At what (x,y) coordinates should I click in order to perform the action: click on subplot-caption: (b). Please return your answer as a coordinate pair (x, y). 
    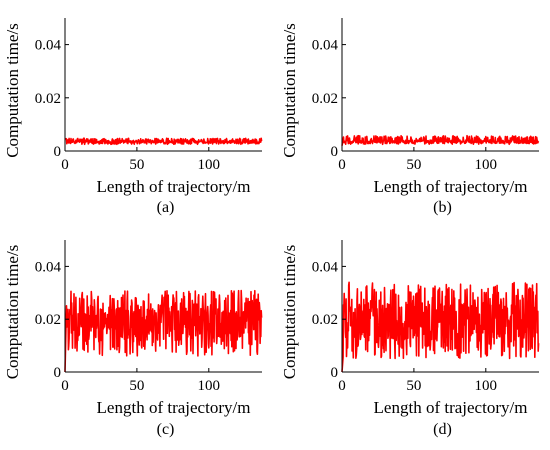
    Looking at the image, I should click on (442, 207).